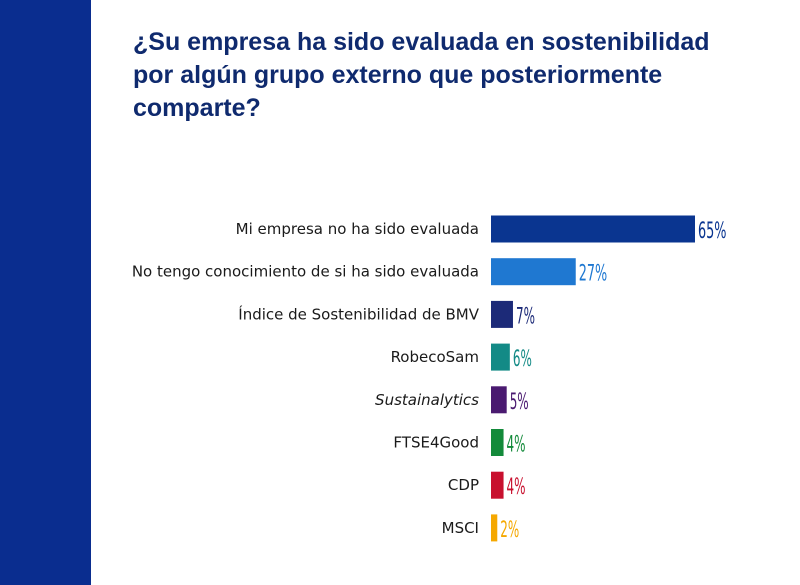  What do you see at coordinates (45, 292) in the screenshot?
I see `side-band` at bounding box center [45, 292].